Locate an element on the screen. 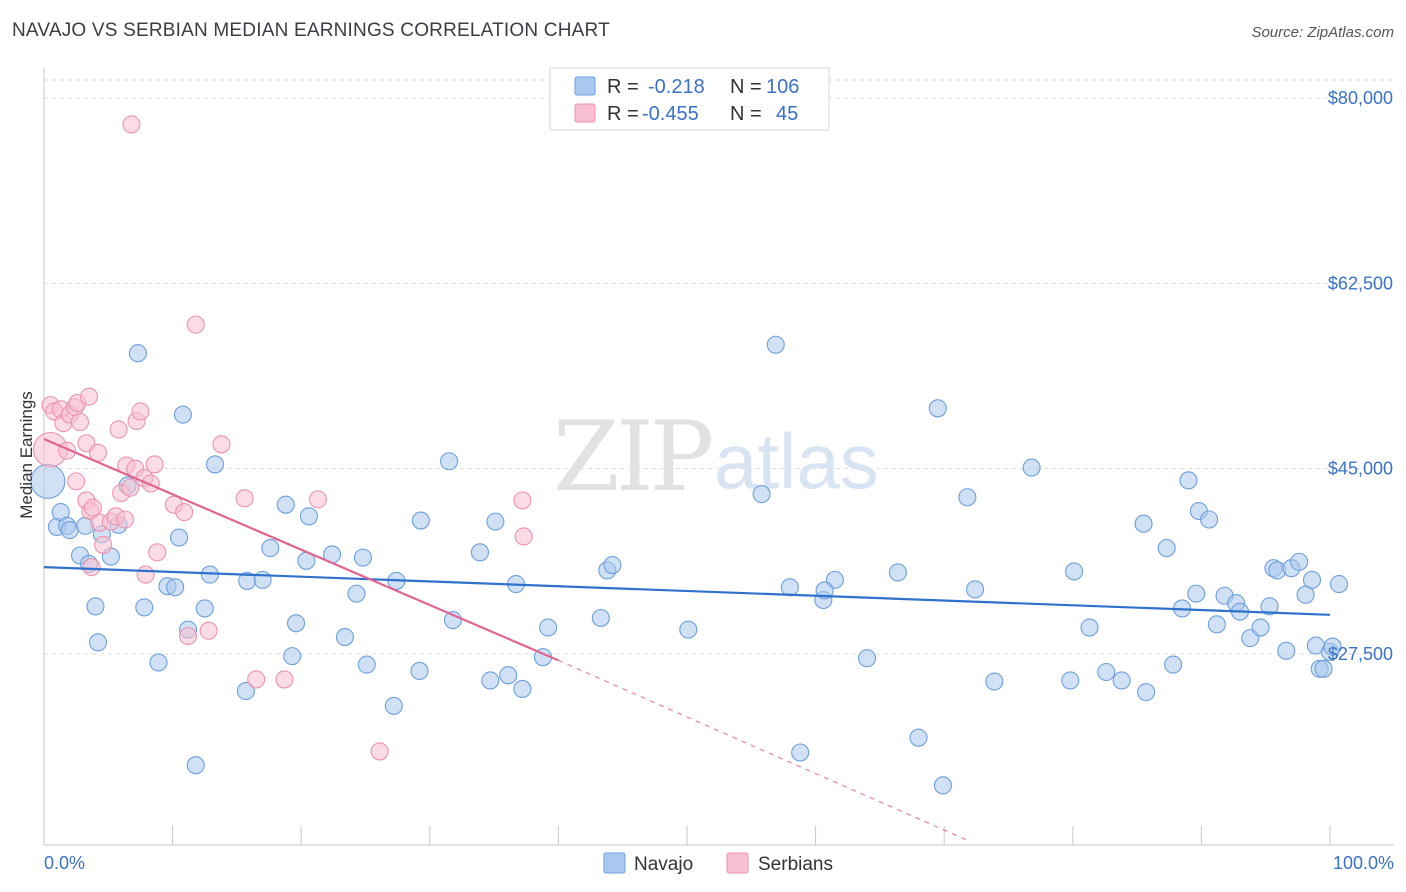  watermark: ZIP atlas is located at coordinates (716, 457).